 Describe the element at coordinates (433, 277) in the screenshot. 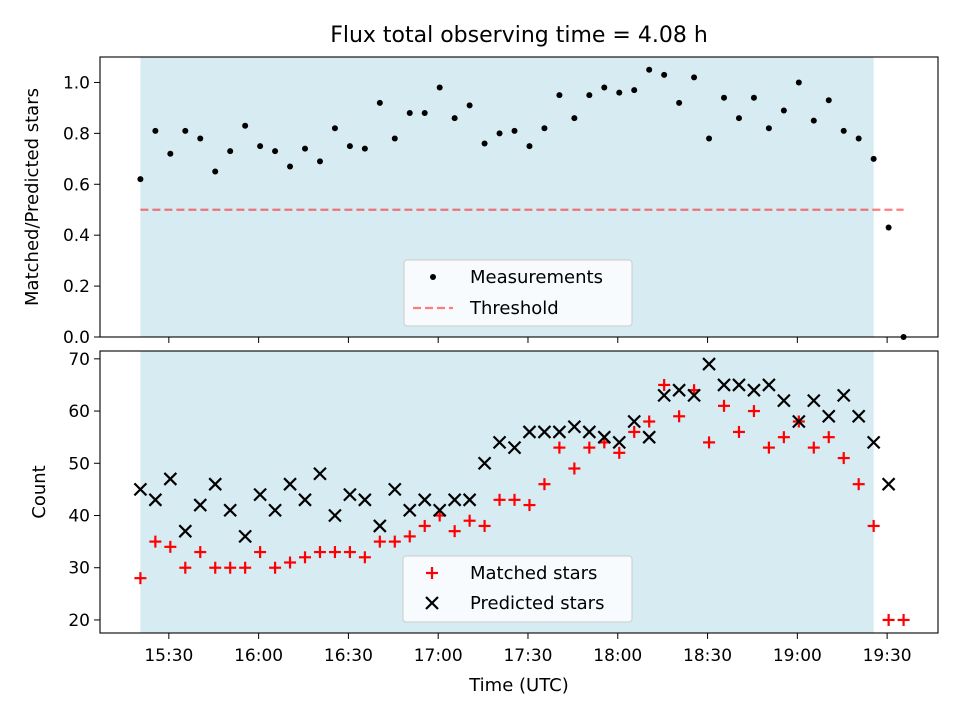

I see `legend-marker-measurements` at that location.